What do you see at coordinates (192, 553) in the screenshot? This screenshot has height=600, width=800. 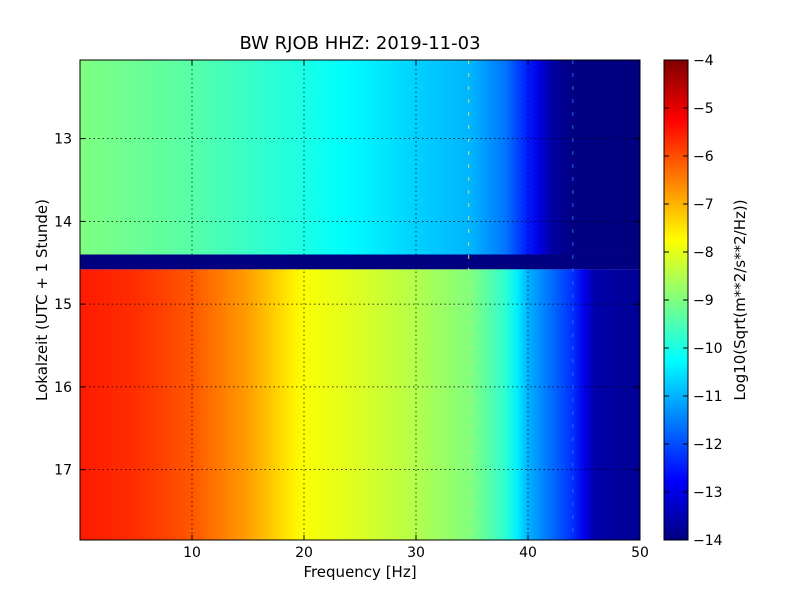 I see `x-tick-label: 10` at bounding box center [192, 553].